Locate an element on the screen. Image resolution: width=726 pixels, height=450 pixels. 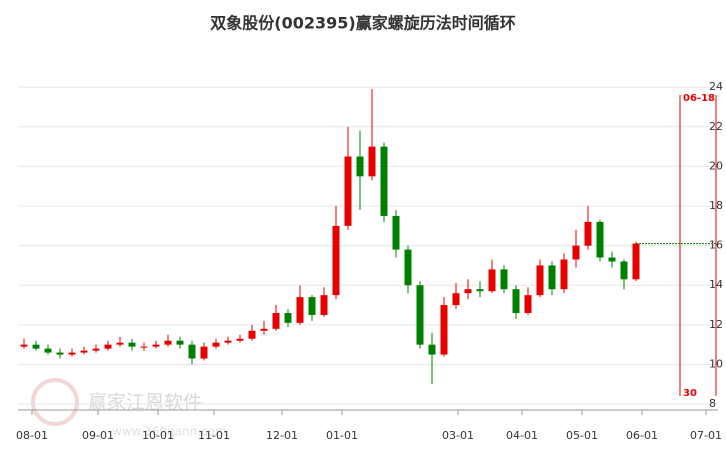
watermark-logo is located at coordinates (55, 402).